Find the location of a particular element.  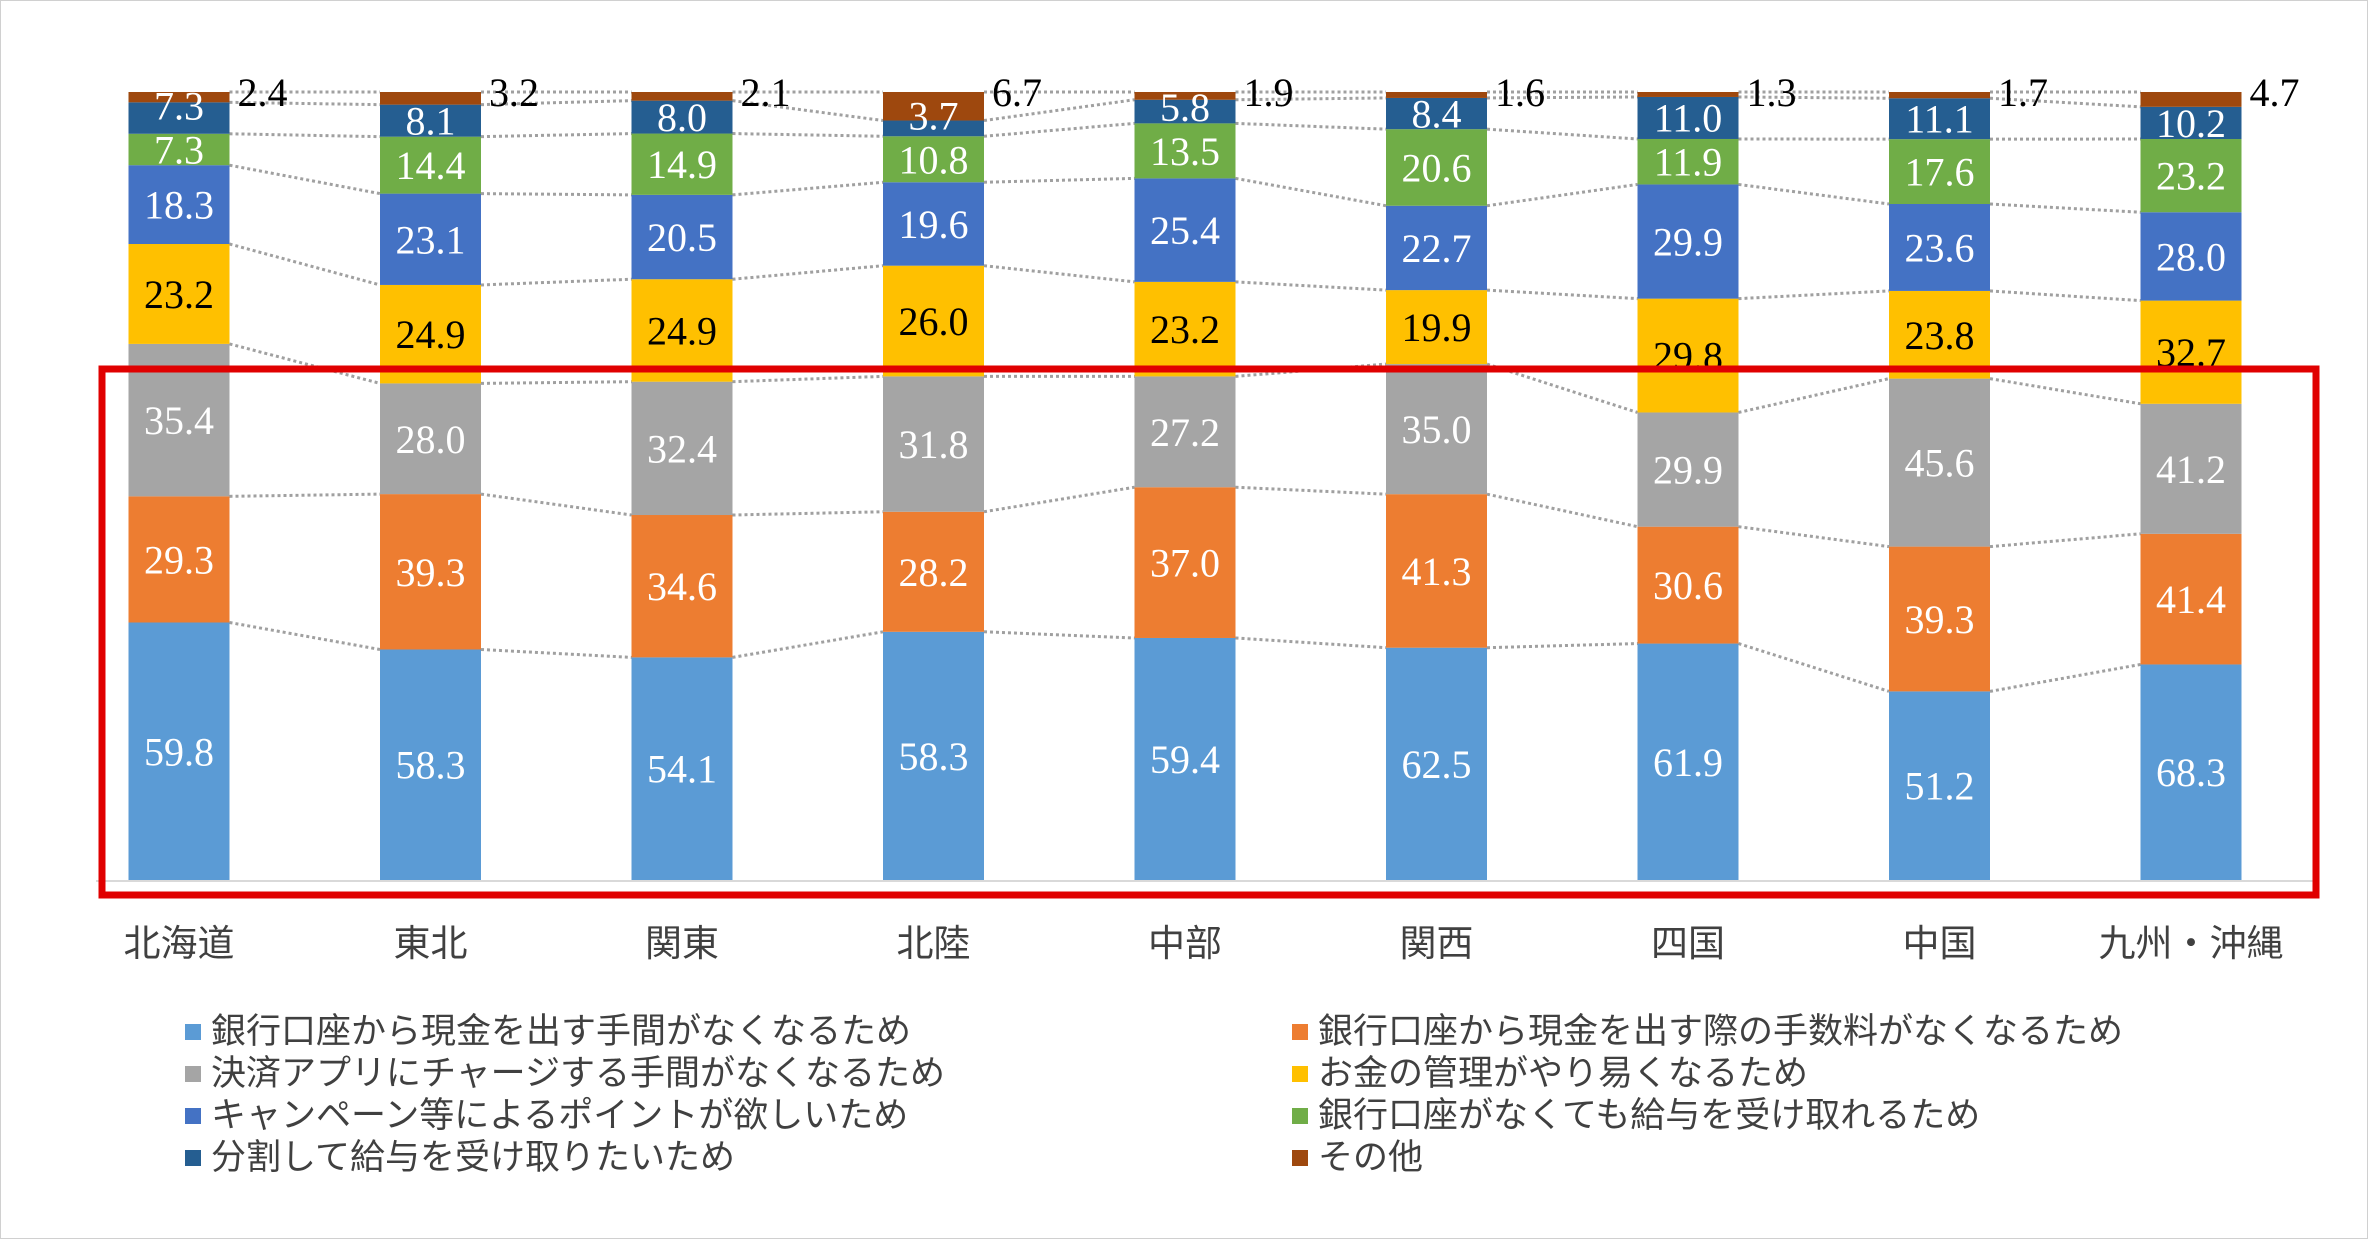

data-label: 28.2 is located at coordinates (934, 572).